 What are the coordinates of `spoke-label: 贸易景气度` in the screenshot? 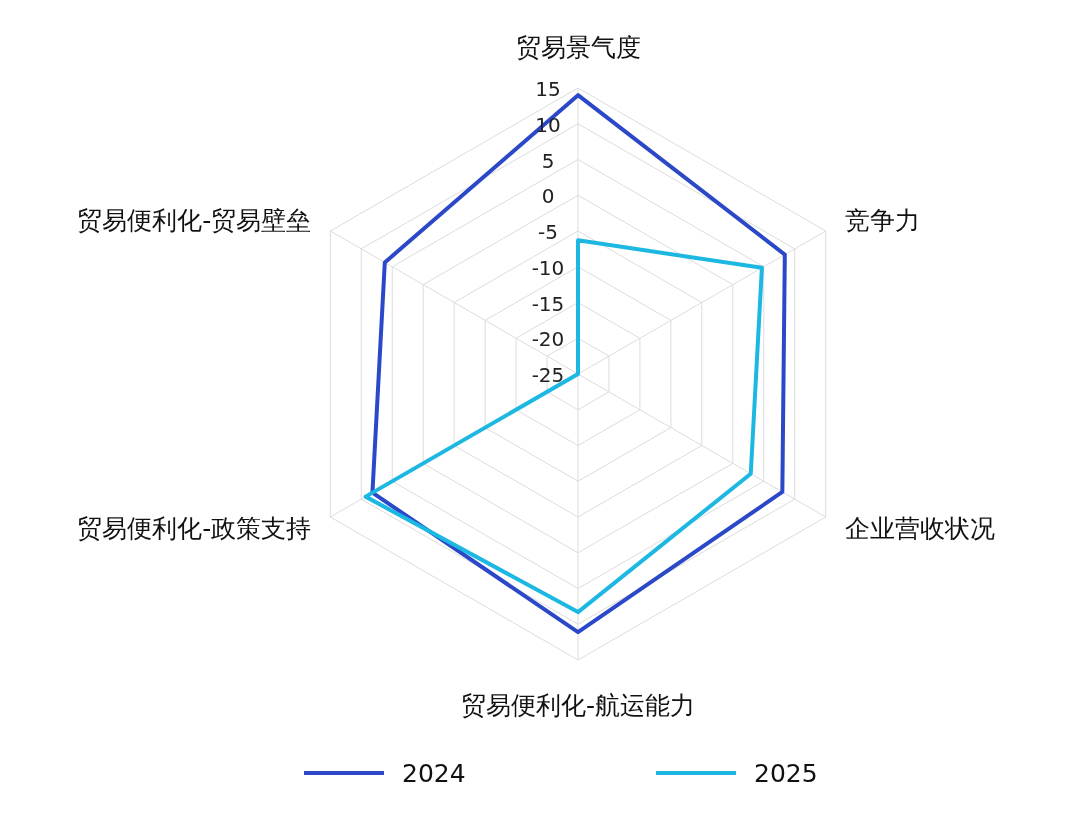 It's located at (578, 47).